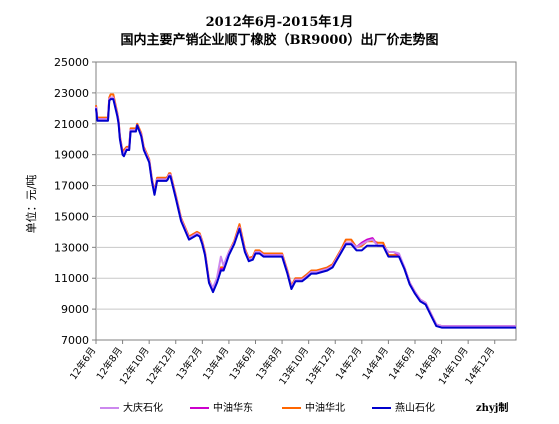  I want to click on legend-label: 燕山石化, so click(415, 408).